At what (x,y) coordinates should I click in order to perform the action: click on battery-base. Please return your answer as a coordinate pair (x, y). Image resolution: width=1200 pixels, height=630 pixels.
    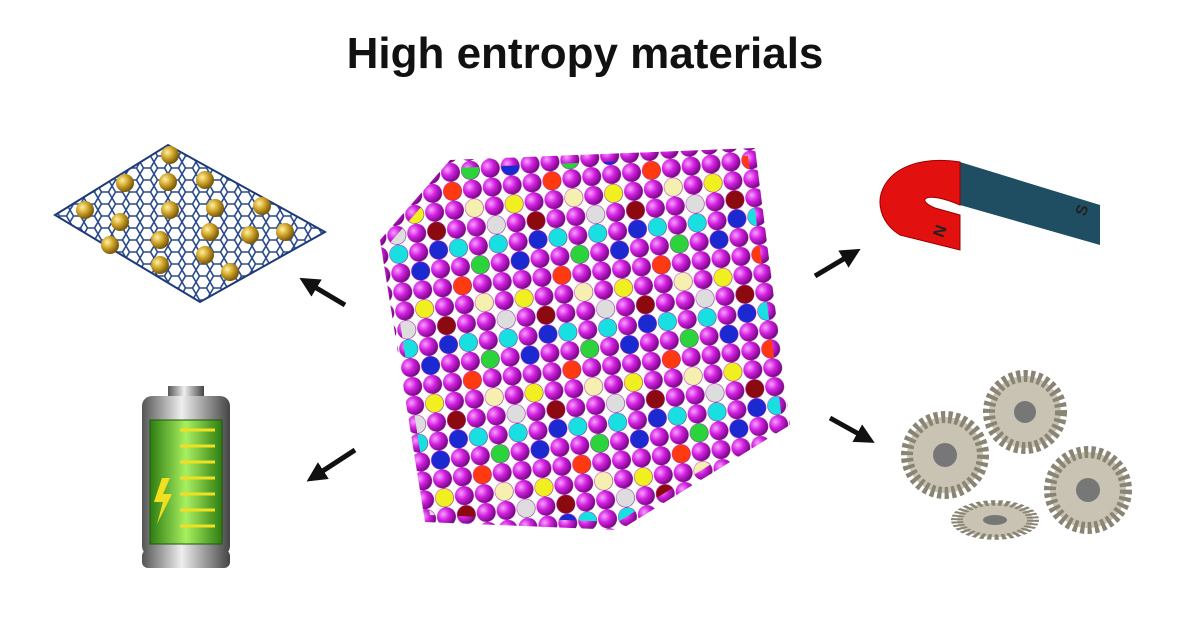
    Looking at the image, I should click on (186, 559).